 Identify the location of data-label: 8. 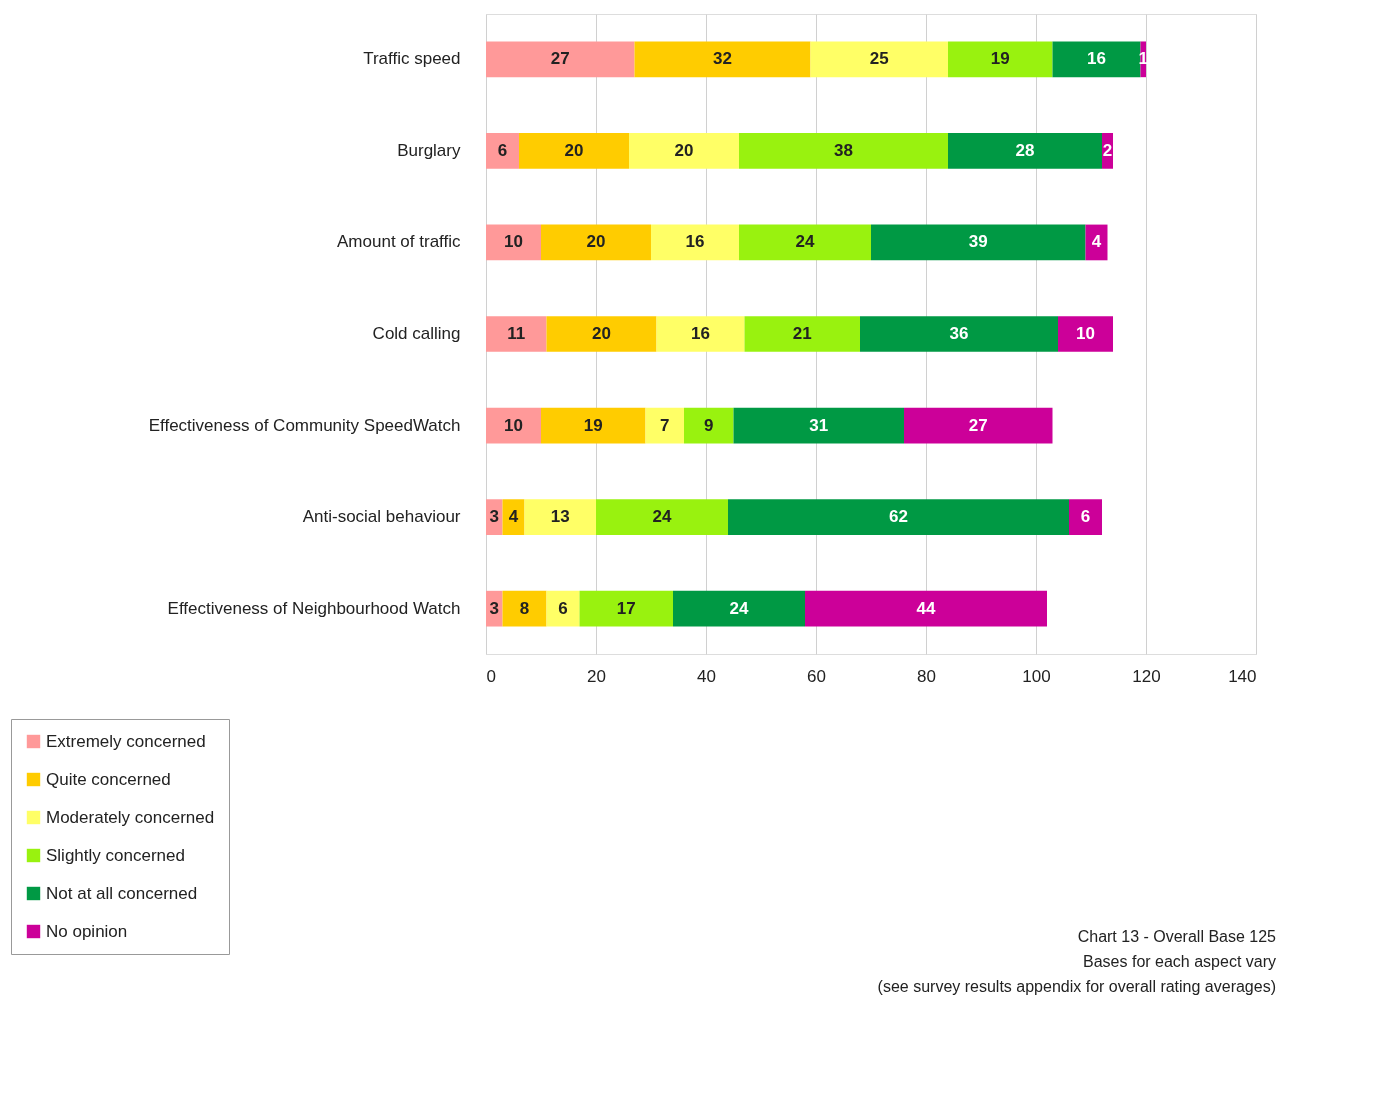
(524, 608).